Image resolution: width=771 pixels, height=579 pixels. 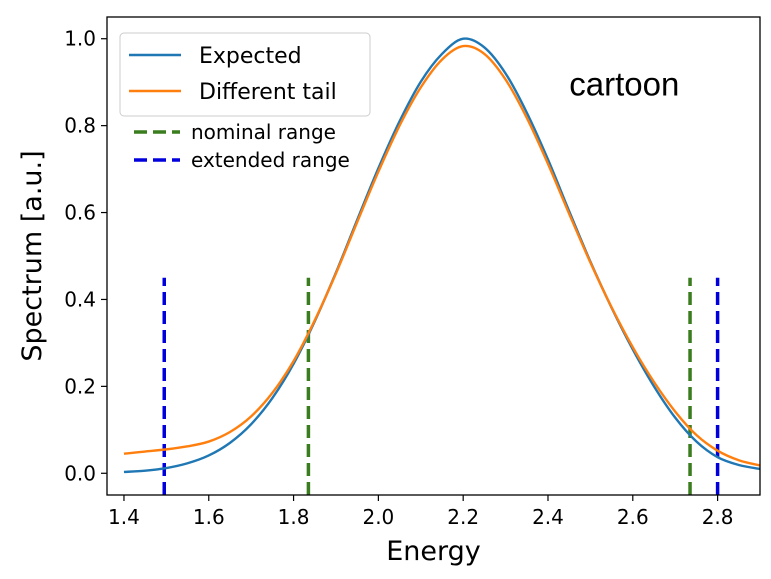 What do you see at coordinates (378, 517) in the screenshot?
I see `x-tick-label: 2.0` at bounding box center [378, 517].